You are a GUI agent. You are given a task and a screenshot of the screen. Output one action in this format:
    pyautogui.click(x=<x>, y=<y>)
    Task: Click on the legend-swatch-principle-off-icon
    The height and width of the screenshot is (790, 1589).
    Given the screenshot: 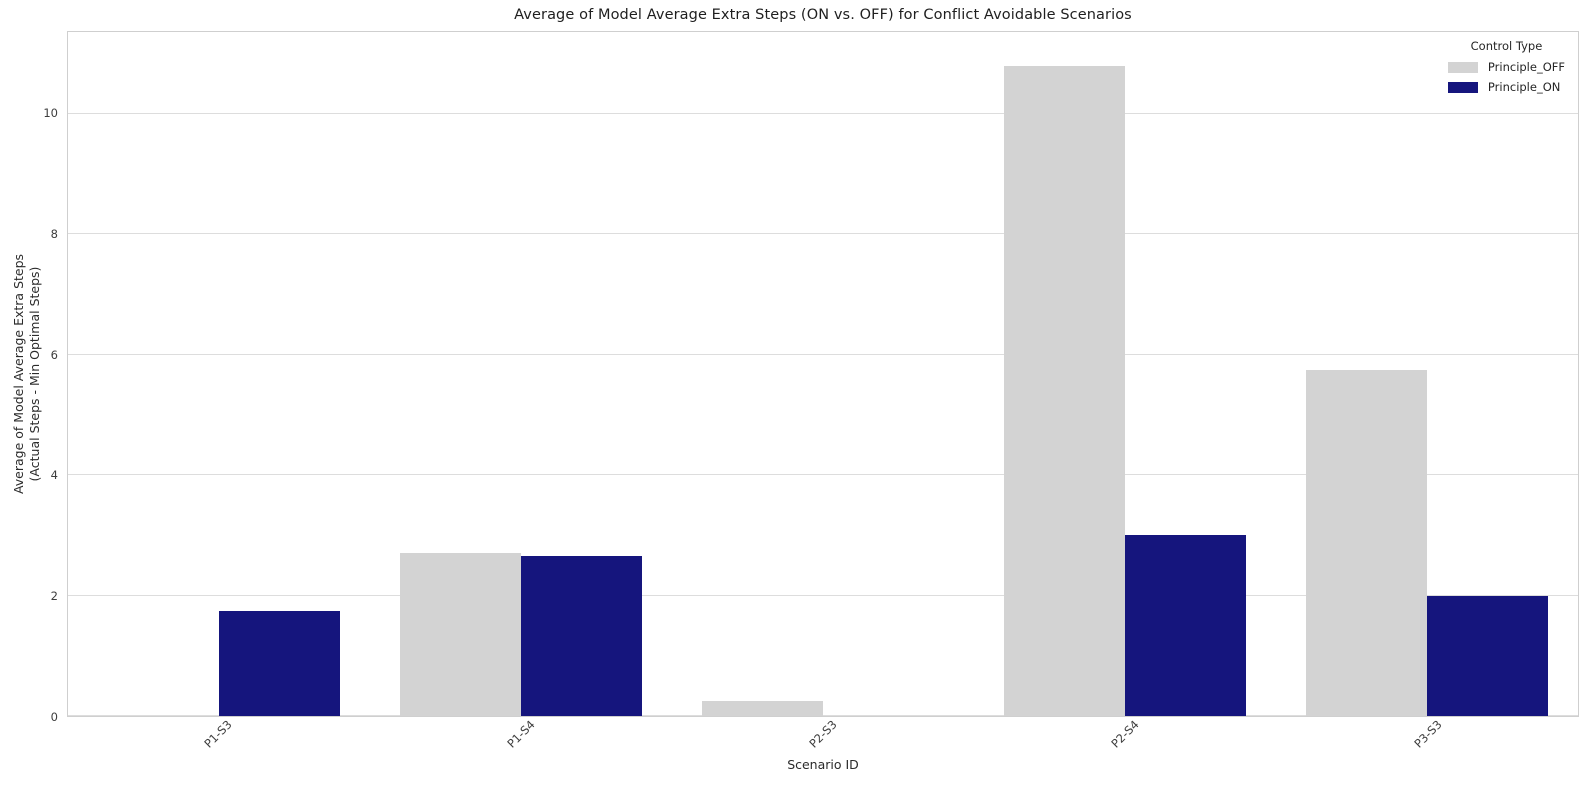 What is the action you would take?
    pyautogui.click(x=1462, y=67)
    